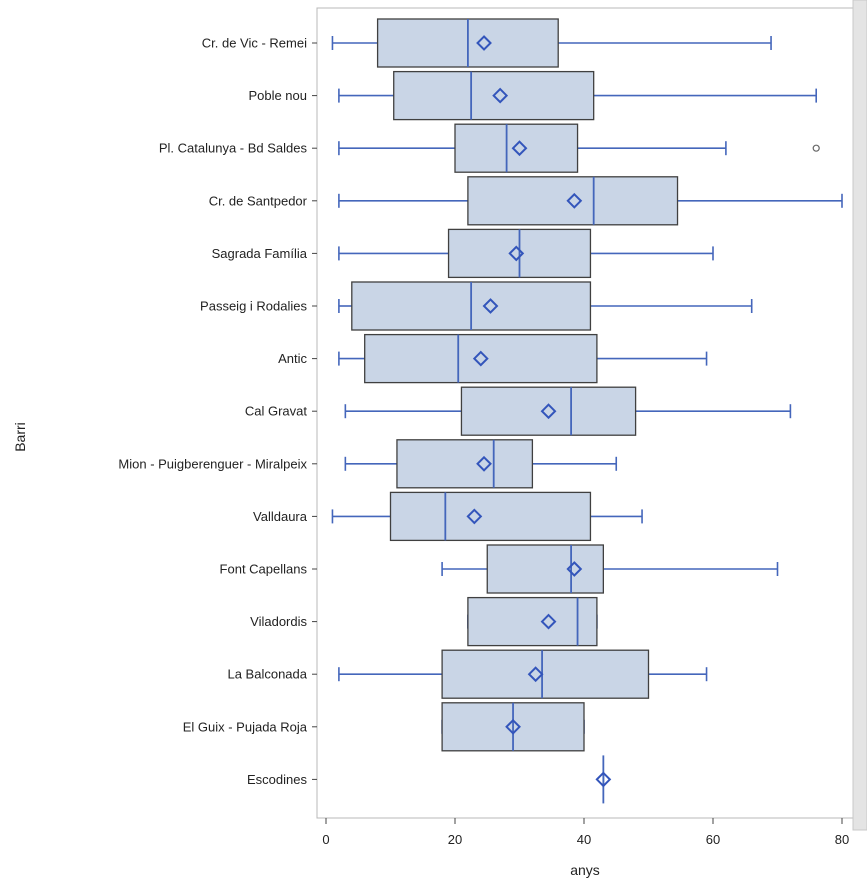  I want to click on right-scroll-edge, so click(859, 415).